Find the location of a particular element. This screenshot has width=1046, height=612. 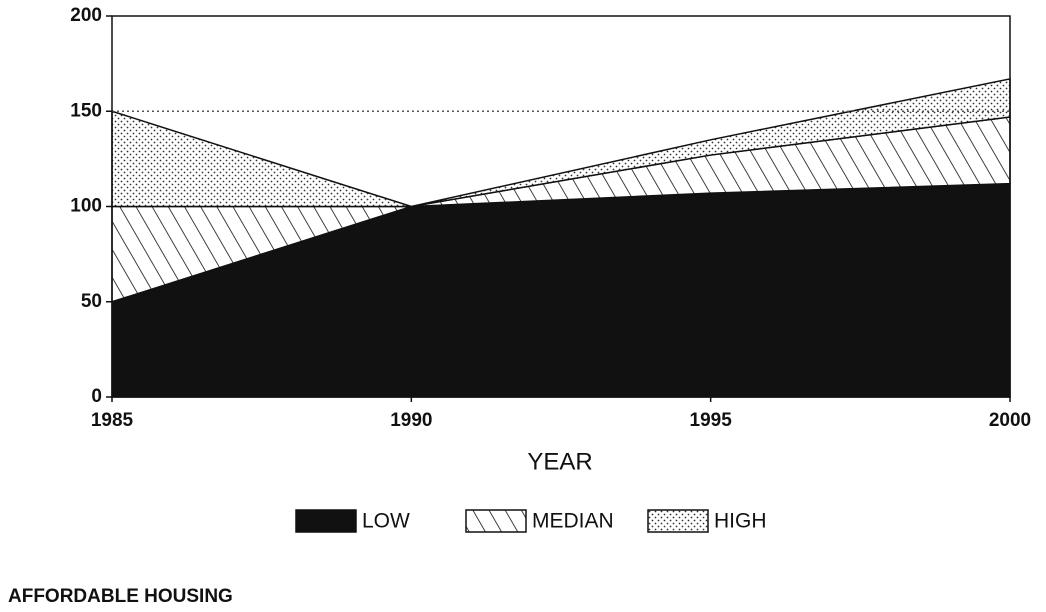

x-tick-label: 1985 is located at coordinates (112, 420).